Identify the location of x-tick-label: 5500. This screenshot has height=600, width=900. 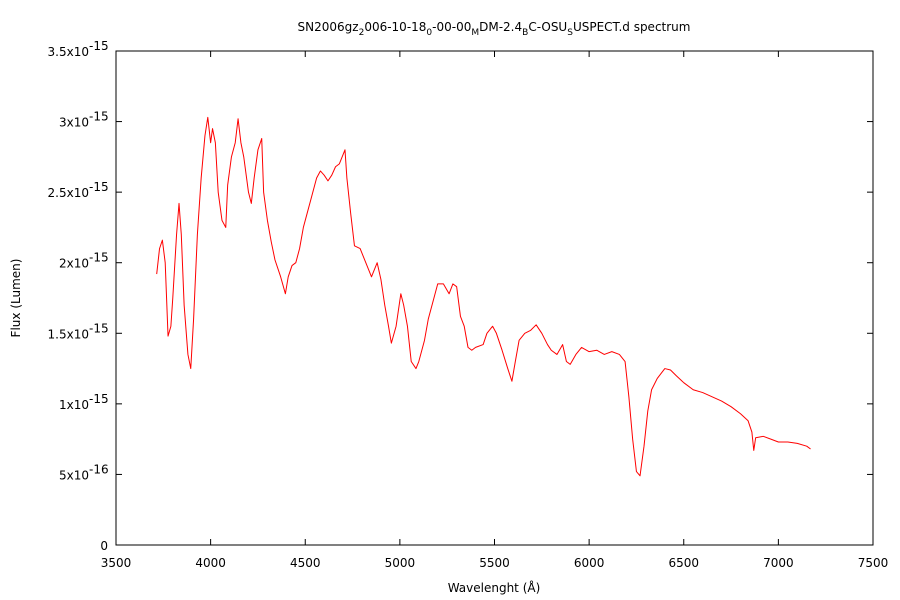
(494, 563).